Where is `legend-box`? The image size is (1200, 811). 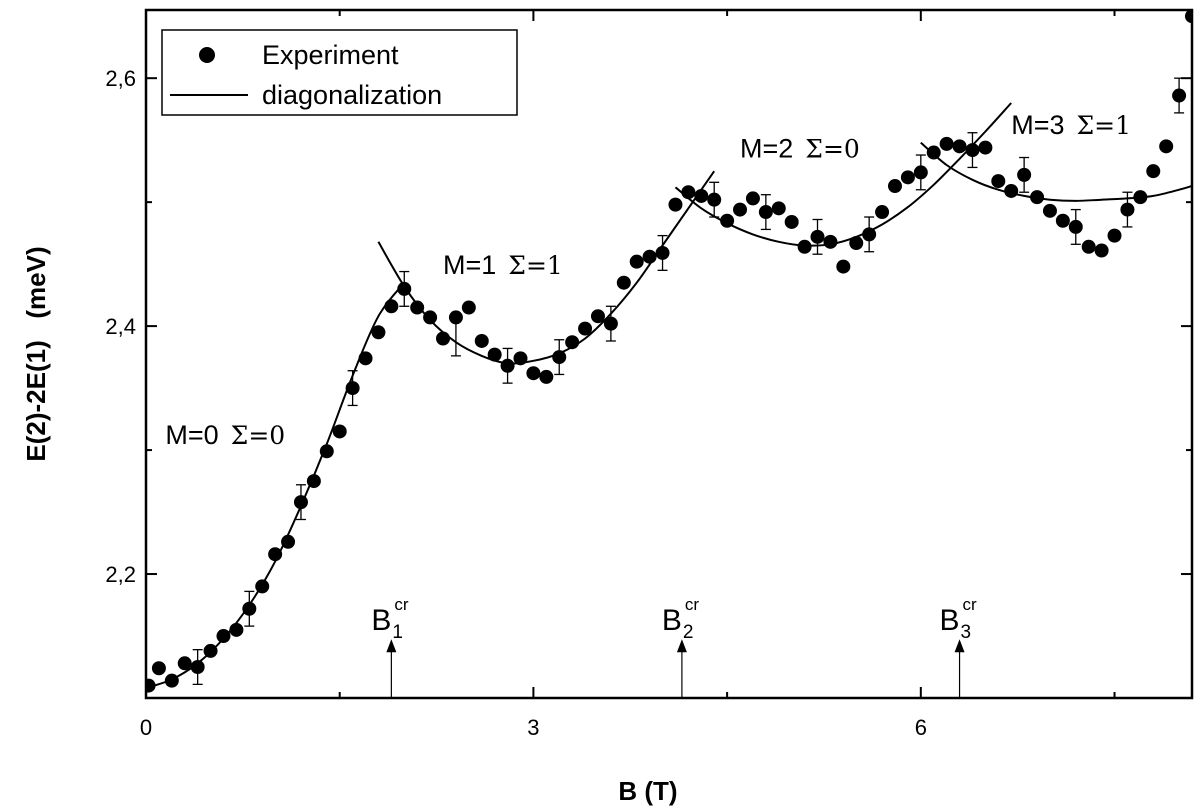
legend-box is located at coordinates (339, 72).